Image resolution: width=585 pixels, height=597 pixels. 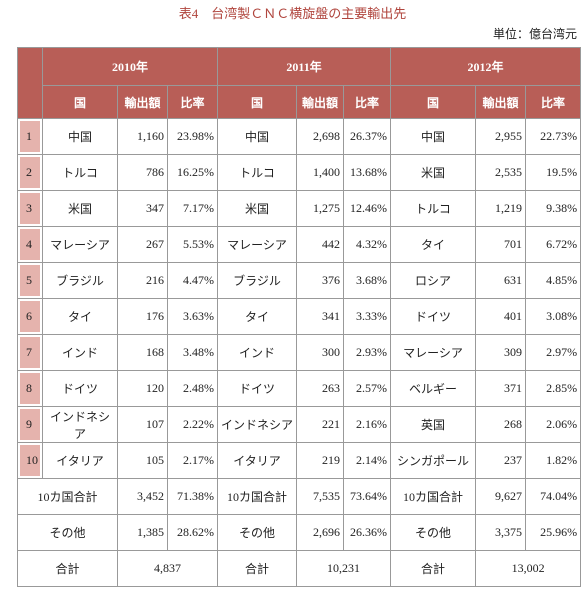 What do you see at coordinates (299, 172) in the screenshot?
I see `table-row: 2 トルコ 786 16.25% トルコ 1,400 13.68% 米国 2,535 19.5%` at bounding box center [299, 172].